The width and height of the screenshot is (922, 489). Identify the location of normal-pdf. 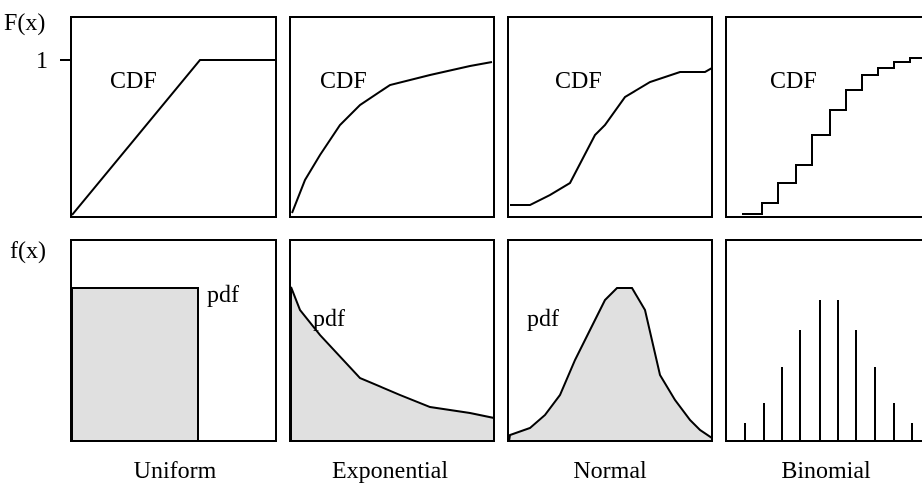
(610, 364).